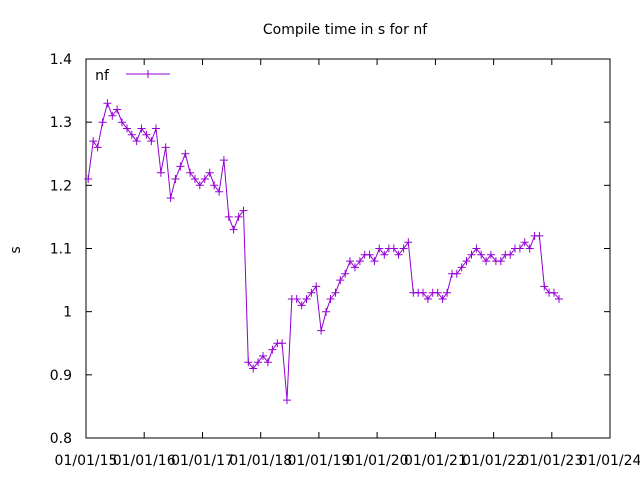 This screenshot has width=640, height=480. What do you see at coordinates (148, 74) in the screenshot?
I see `legend-marker` at bounding box center [148, 74].